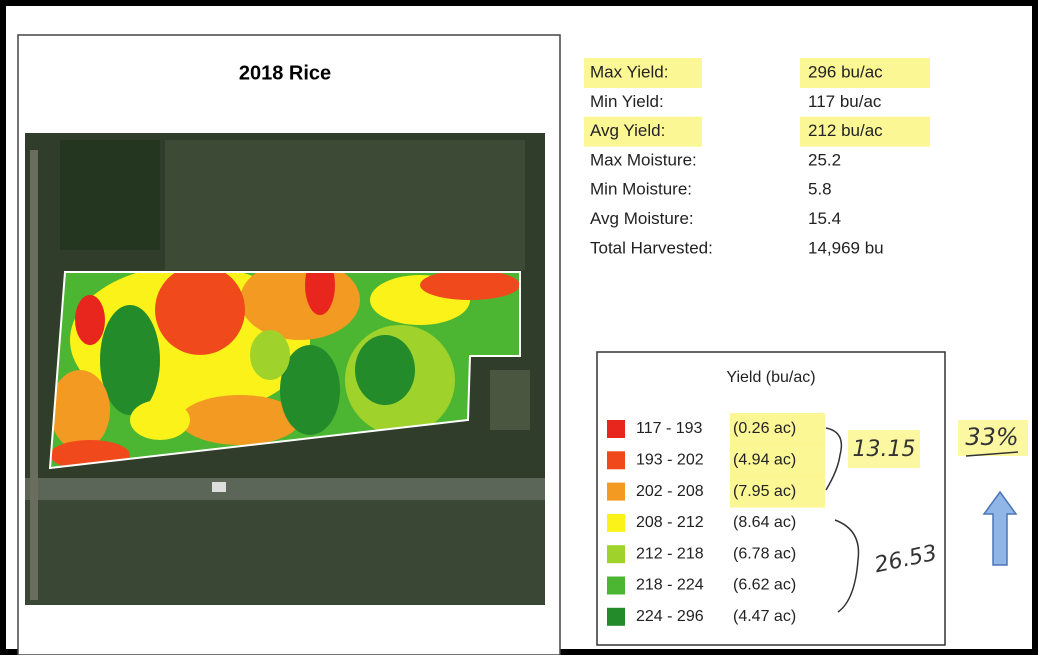 The height and width of the screenshot is (660, 1038). Describe the element at coordinates (1000, 528) in the screenshot. I see `up-arrow` at that location.